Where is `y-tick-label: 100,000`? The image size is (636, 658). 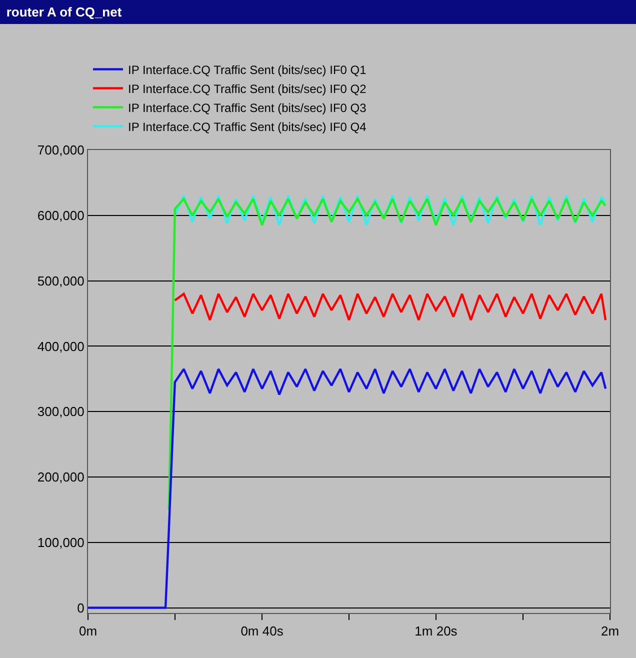
y-tick-label: 100,000 is located at coordinates (60, 542).